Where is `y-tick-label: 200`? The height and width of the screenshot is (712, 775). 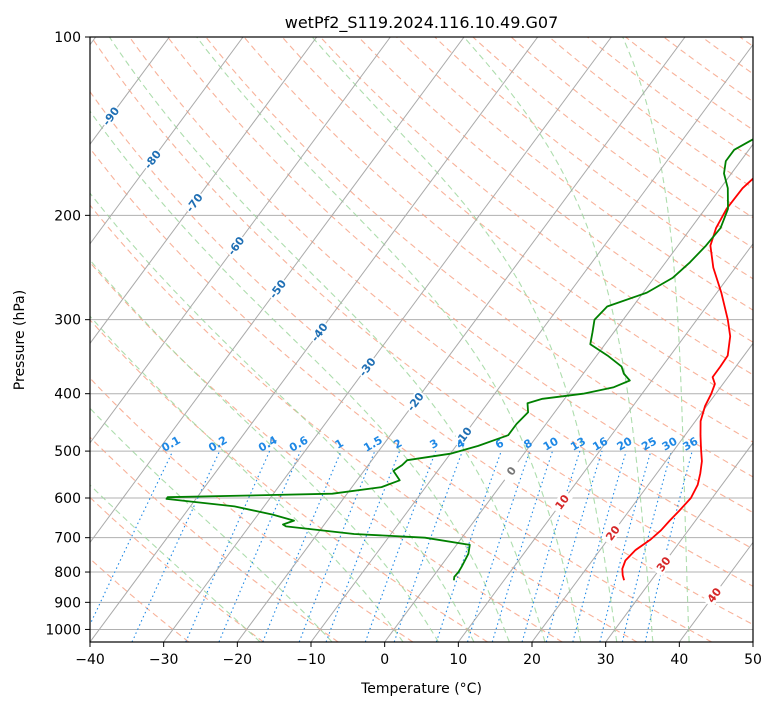 y-tick-label: 200 is located at coordinates (67, 216).